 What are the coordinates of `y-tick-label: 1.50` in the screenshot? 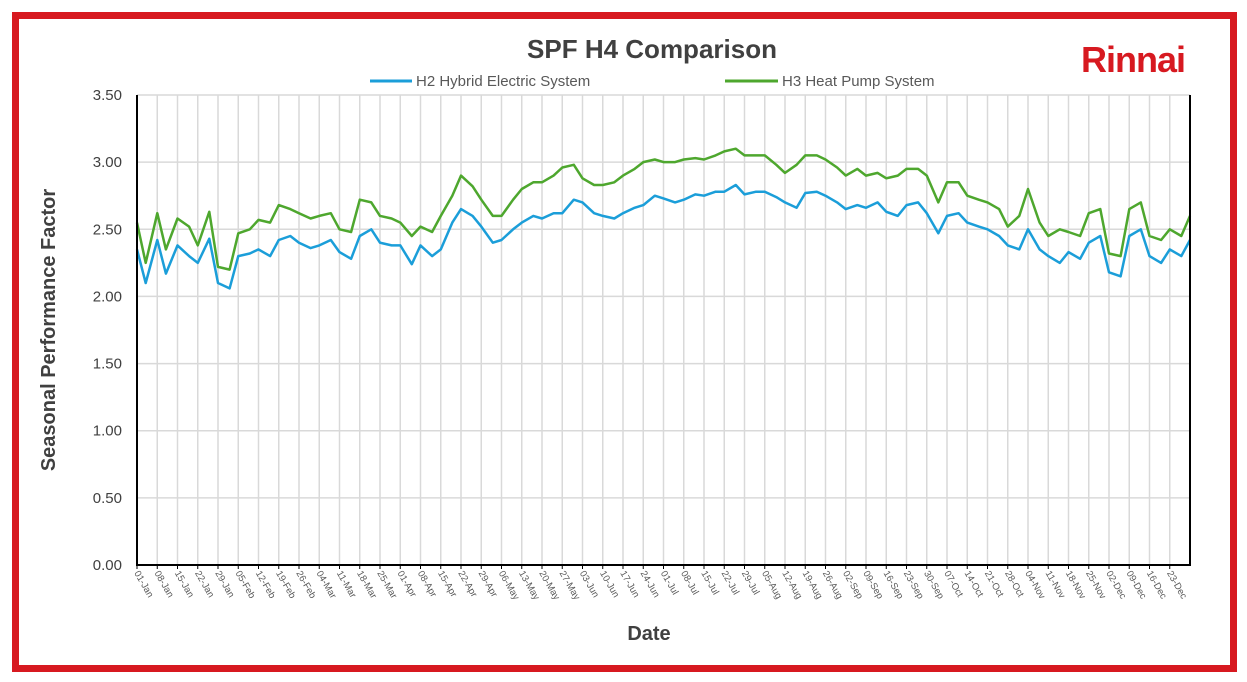 It's located at (107, 364).